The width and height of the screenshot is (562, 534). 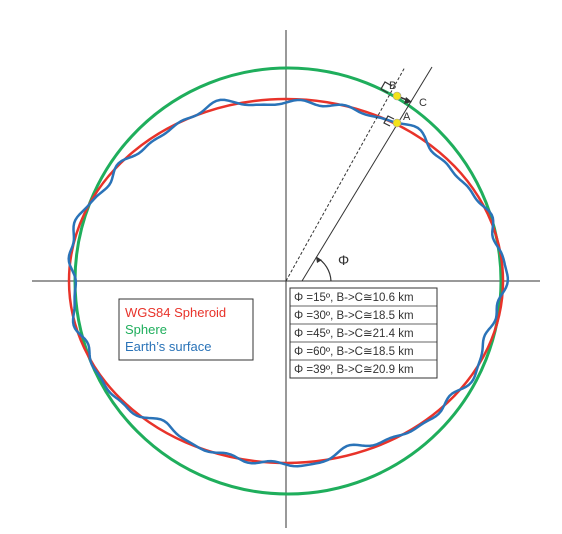 What do you see at coordinates (397, 123) in the screenshot?
I see `point-a-marker` at bounding box center [397, 123].